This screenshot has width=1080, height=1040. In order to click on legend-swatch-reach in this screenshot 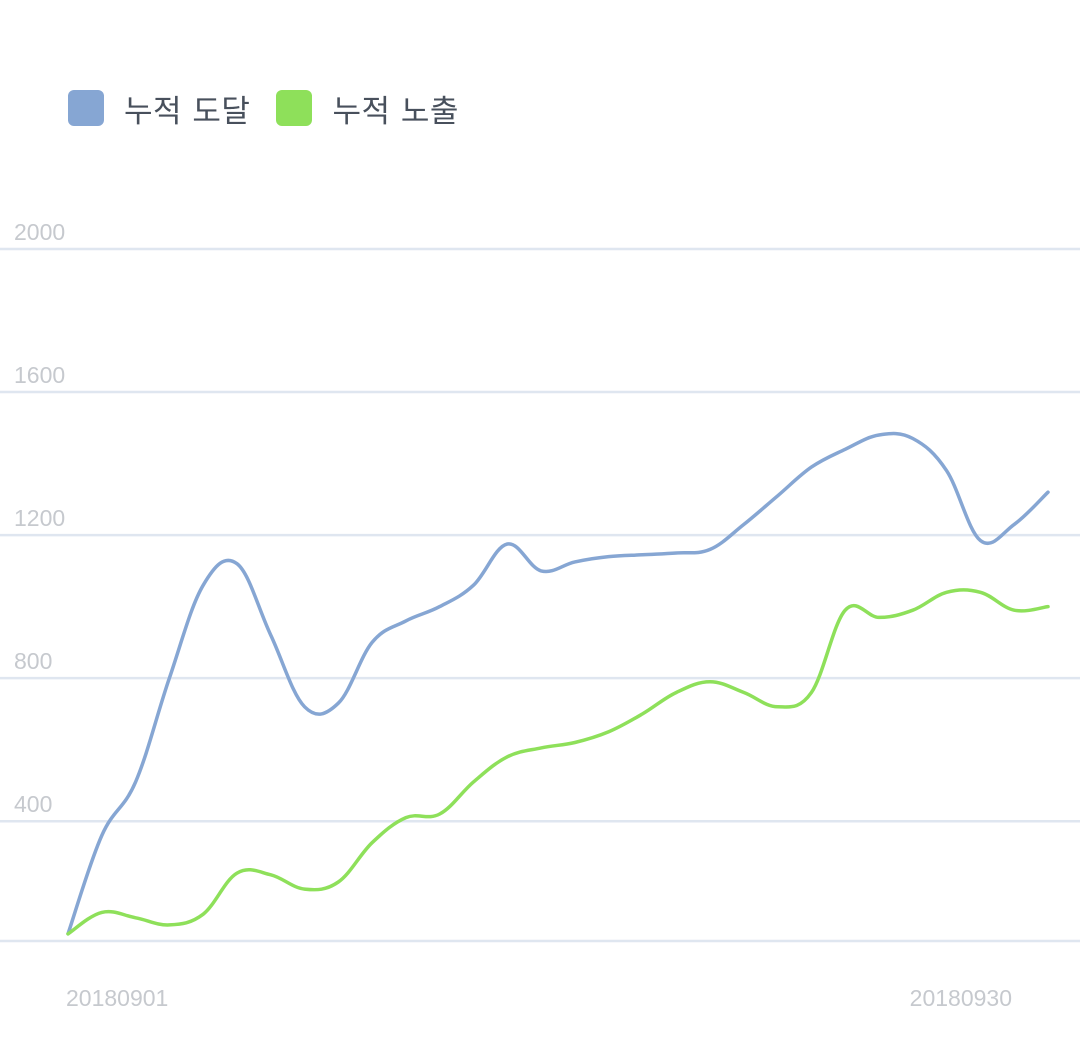, I will do `click(86, 108)`.